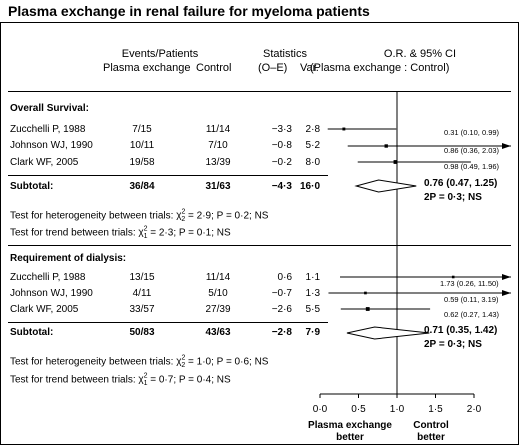 The height and width of the screenshot is (446, 520). Describe the element at coordinates (142, 332) in the screenshot. I see `subtotal-pe-events: 50/83` at that location.